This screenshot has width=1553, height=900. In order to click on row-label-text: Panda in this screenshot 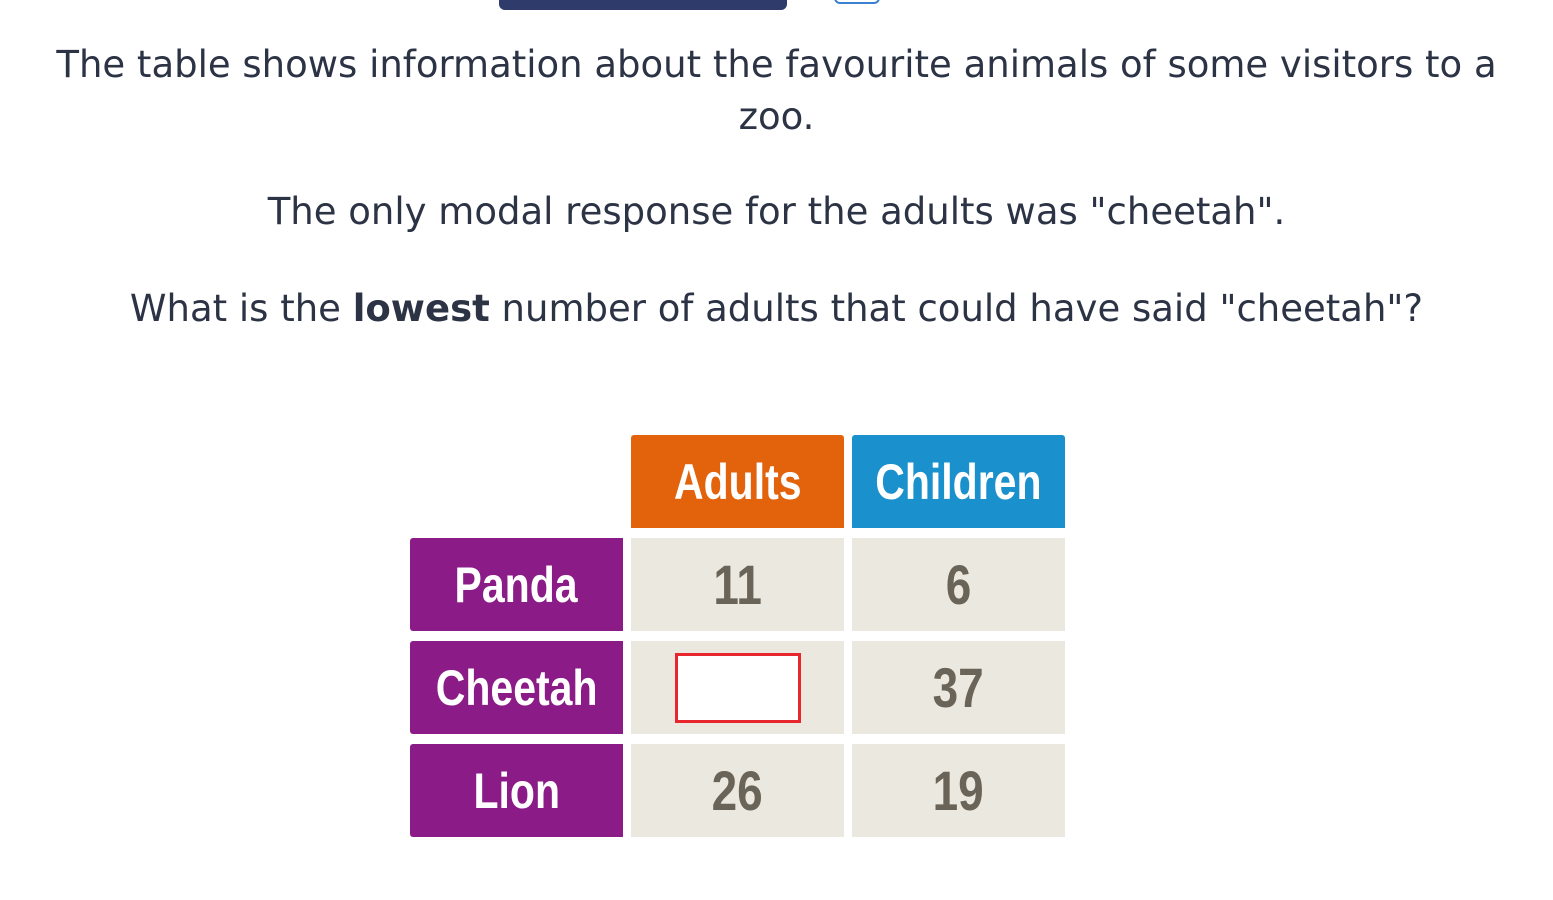, I will do `click(516, 584)`.